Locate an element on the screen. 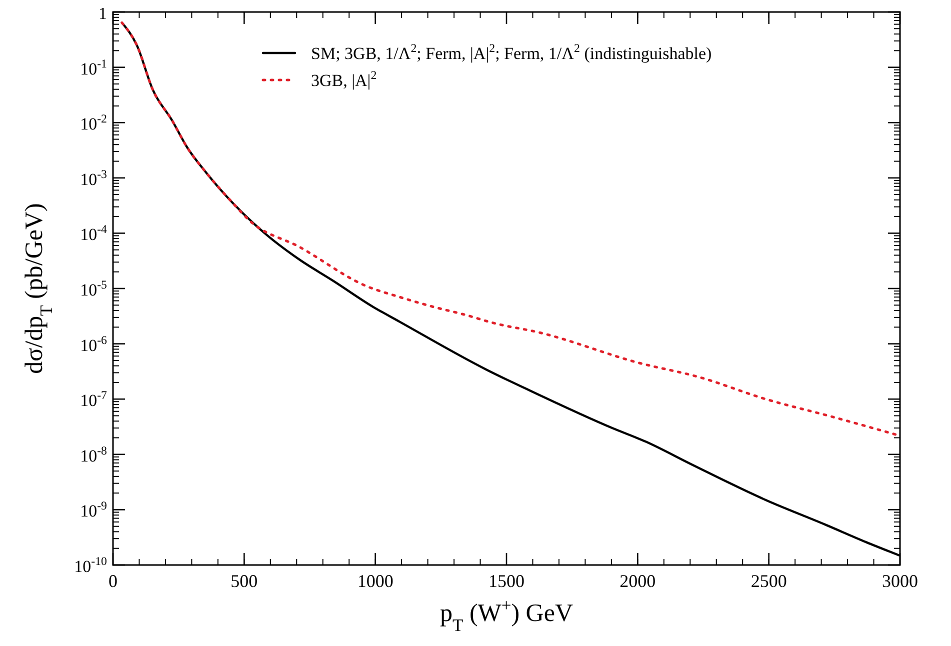 The height and width of the screenshot is (646, 951). x-tick-label: 500 is located at coordinates (244, 581).